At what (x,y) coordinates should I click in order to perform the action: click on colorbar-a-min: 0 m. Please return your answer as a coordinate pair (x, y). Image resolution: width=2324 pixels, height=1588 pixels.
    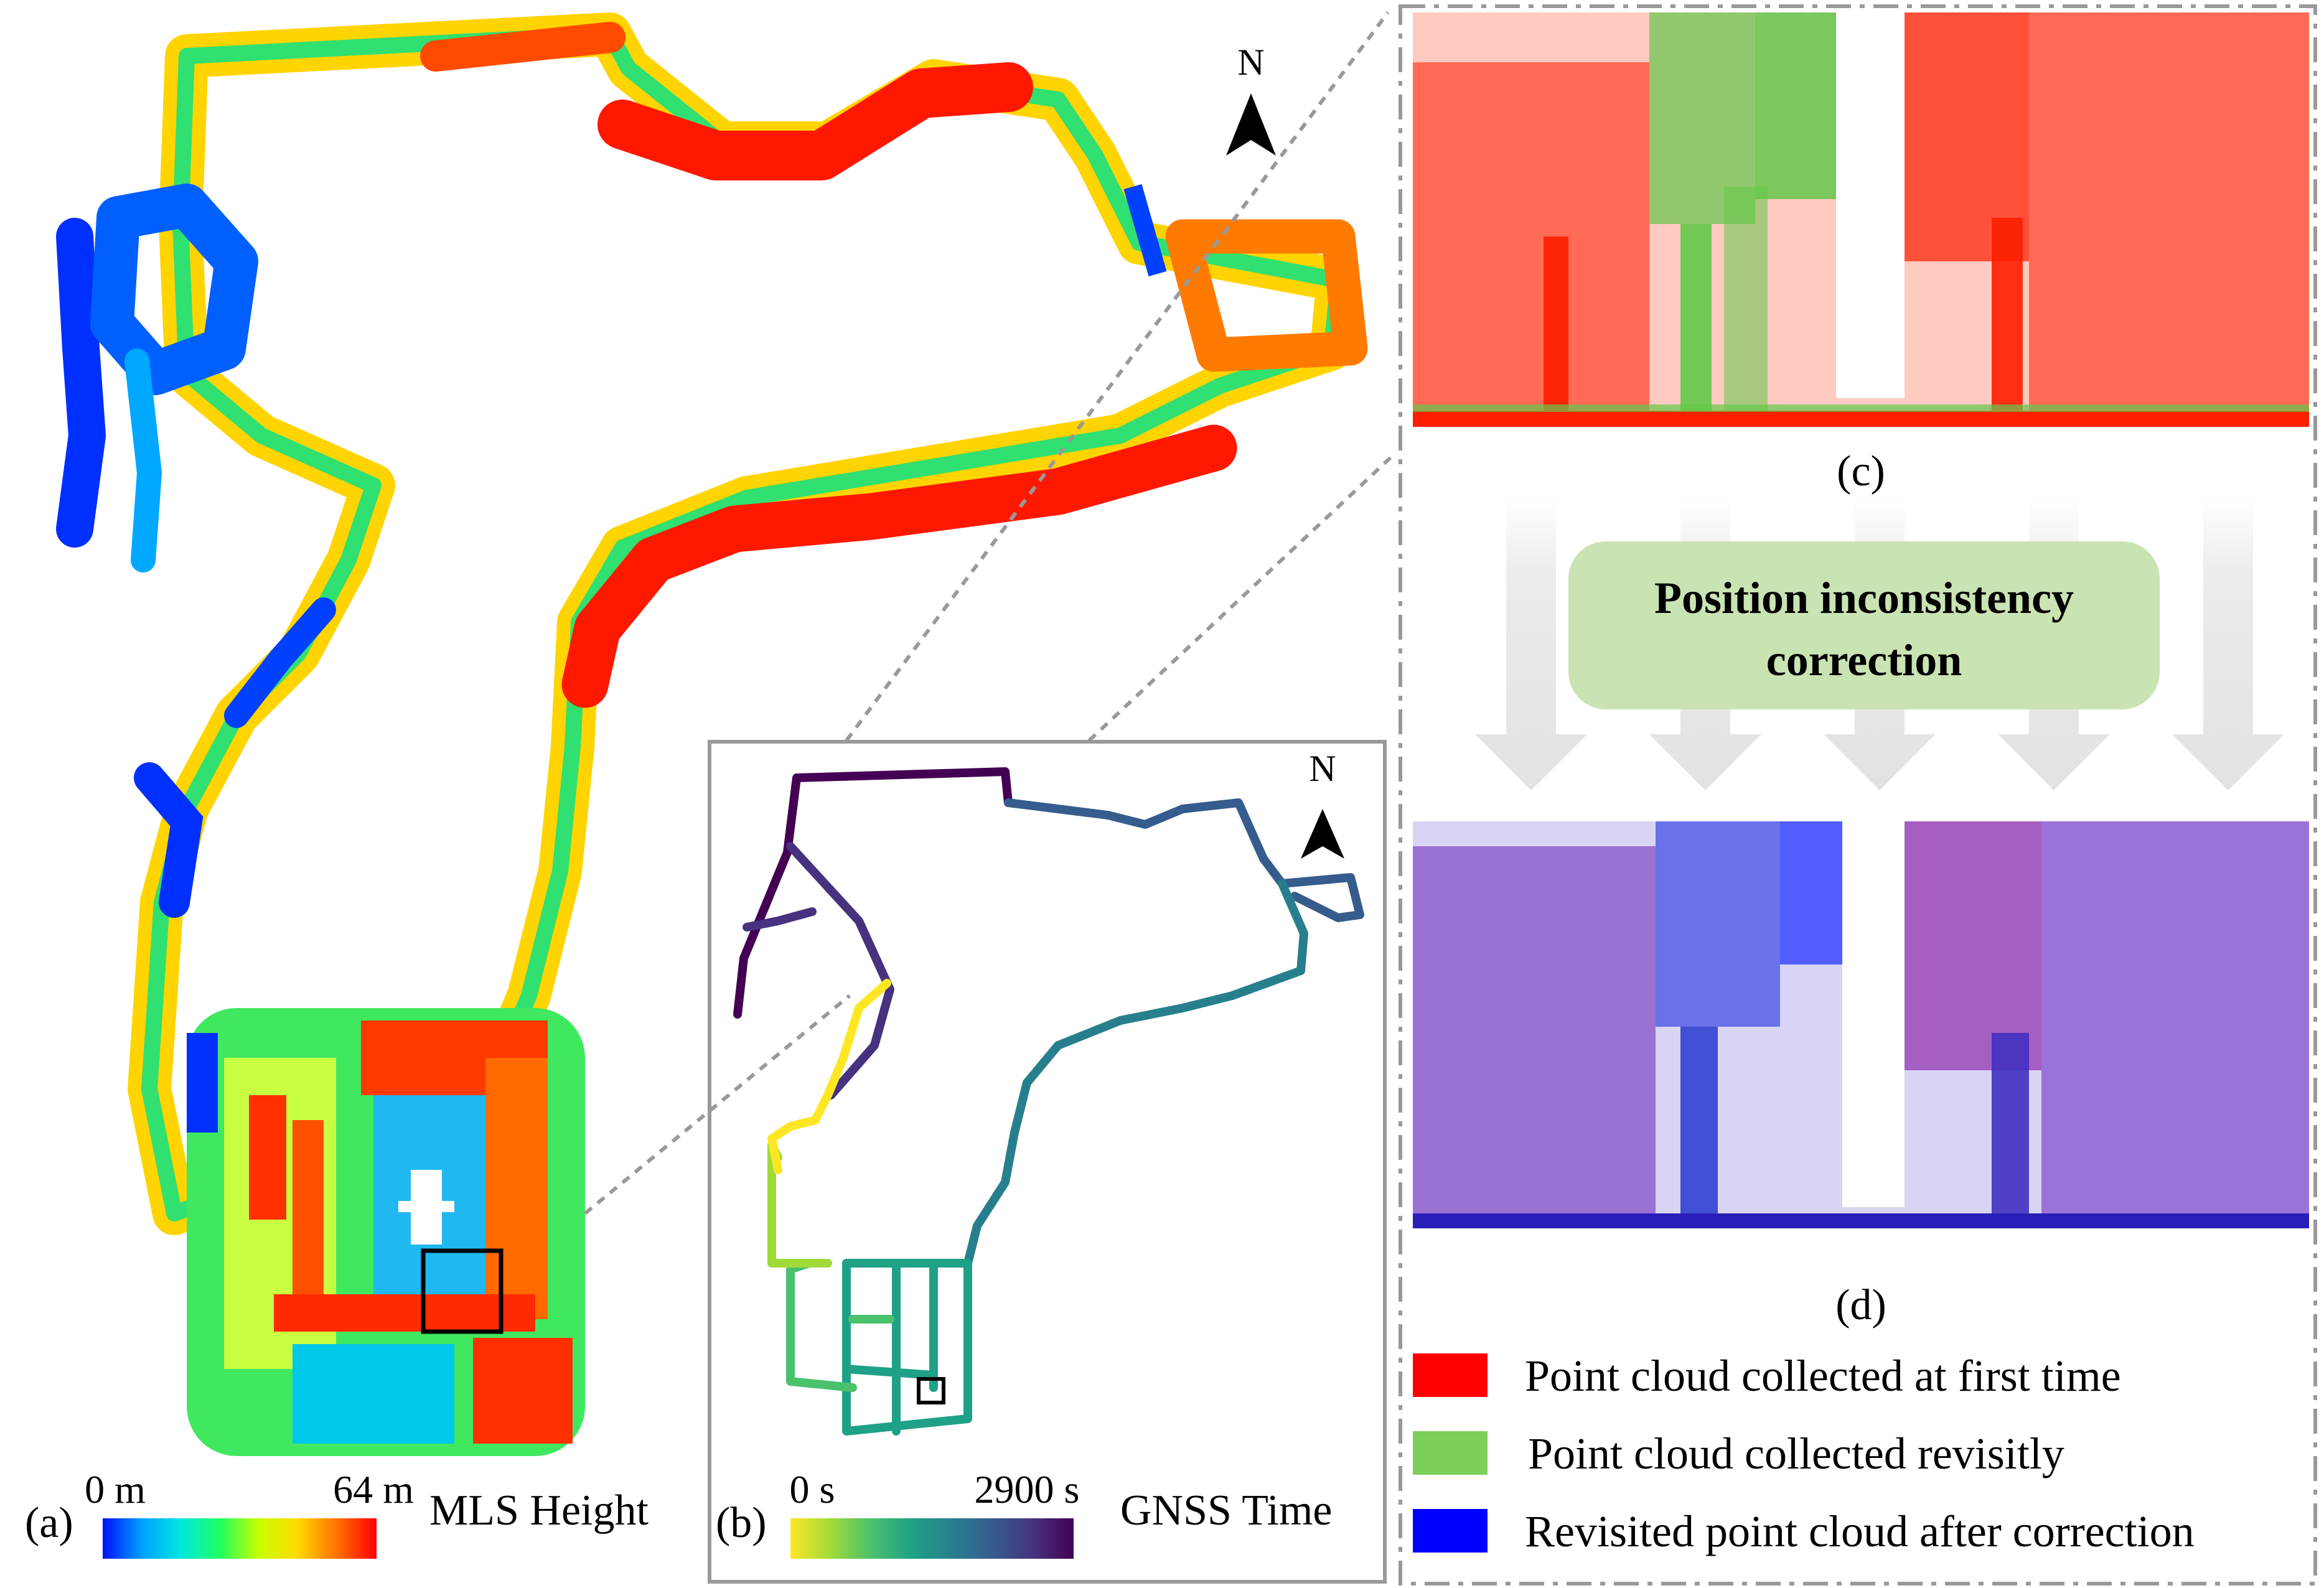
    Looking at the image, I should click on (115, 1489).